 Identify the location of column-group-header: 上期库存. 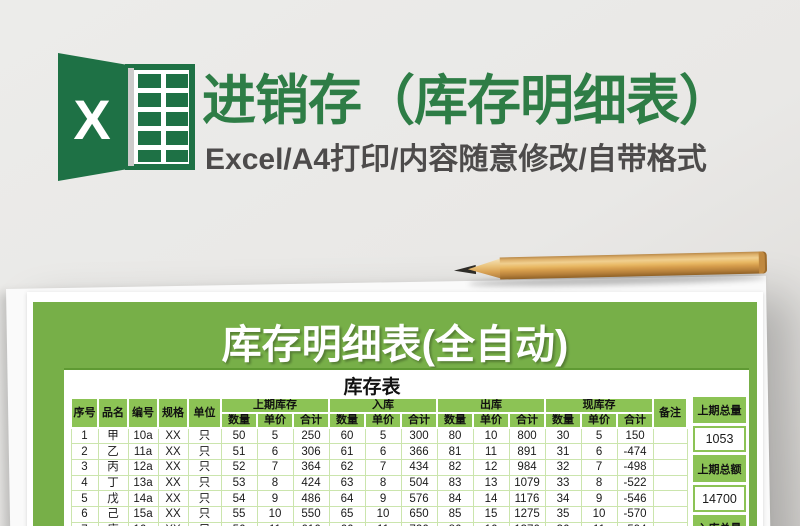
(275, 405).